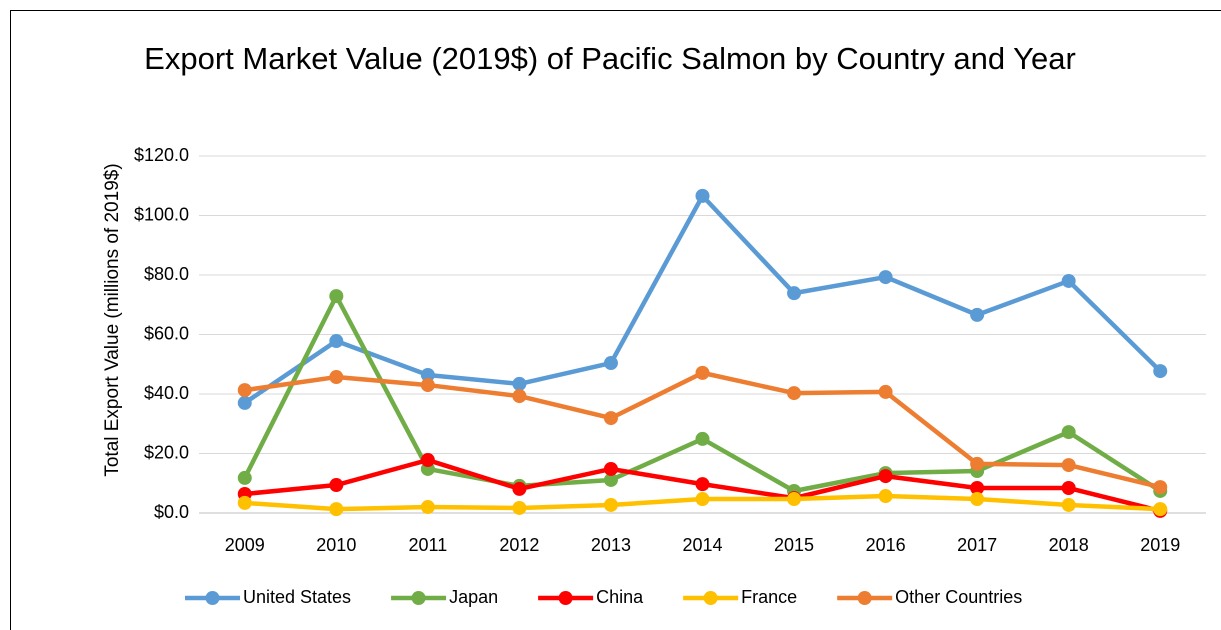  Describe the element at coordinates (166, 452) in the screenshot. I see `y-tick-label: $20.0` at that location.